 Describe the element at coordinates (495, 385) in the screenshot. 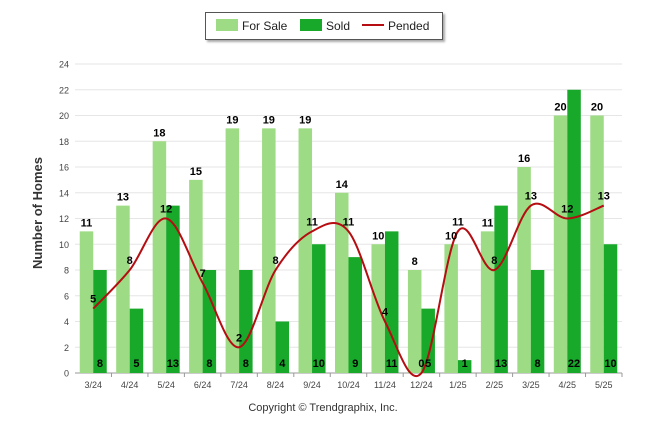

I see `x-tick-label: 2/25` at that location.